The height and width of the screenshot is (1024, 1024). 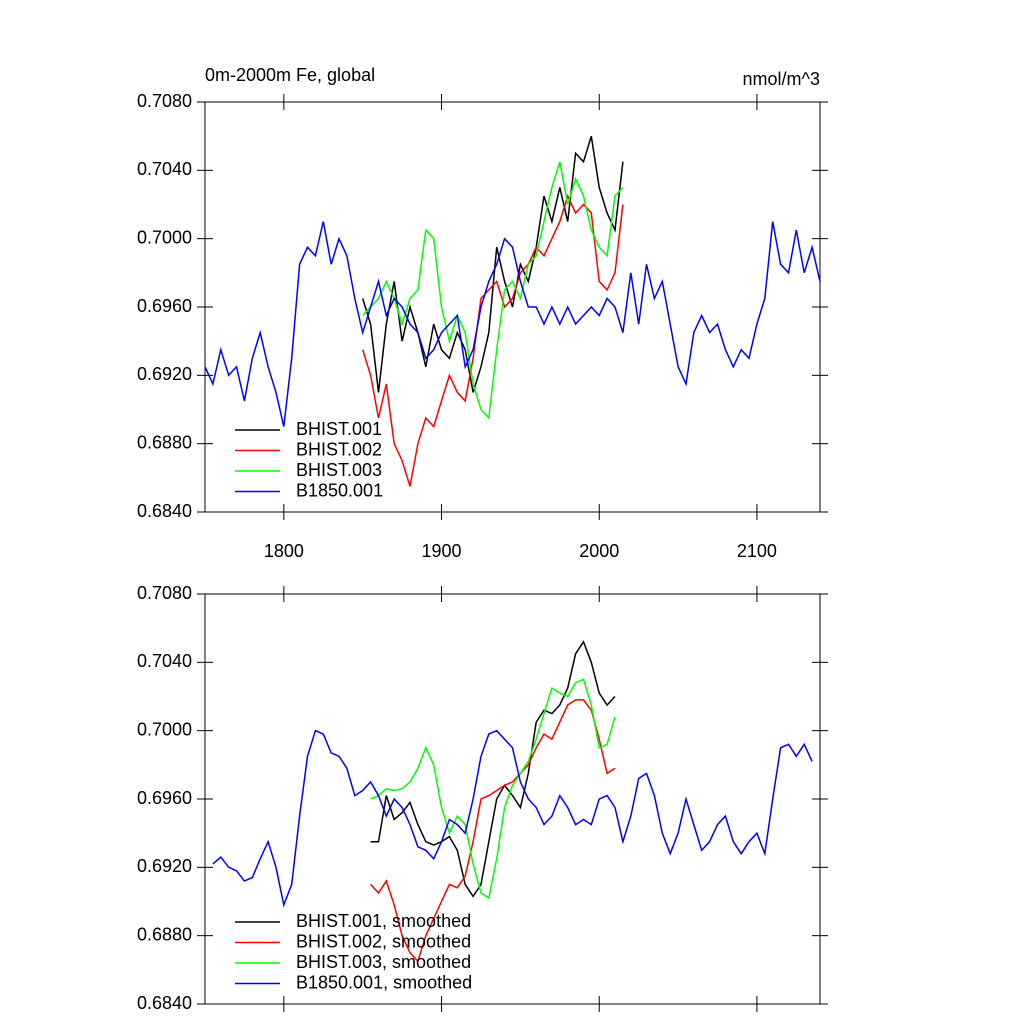 I want to click on units-label: nmol/m^3, so click(x=781, y=79).